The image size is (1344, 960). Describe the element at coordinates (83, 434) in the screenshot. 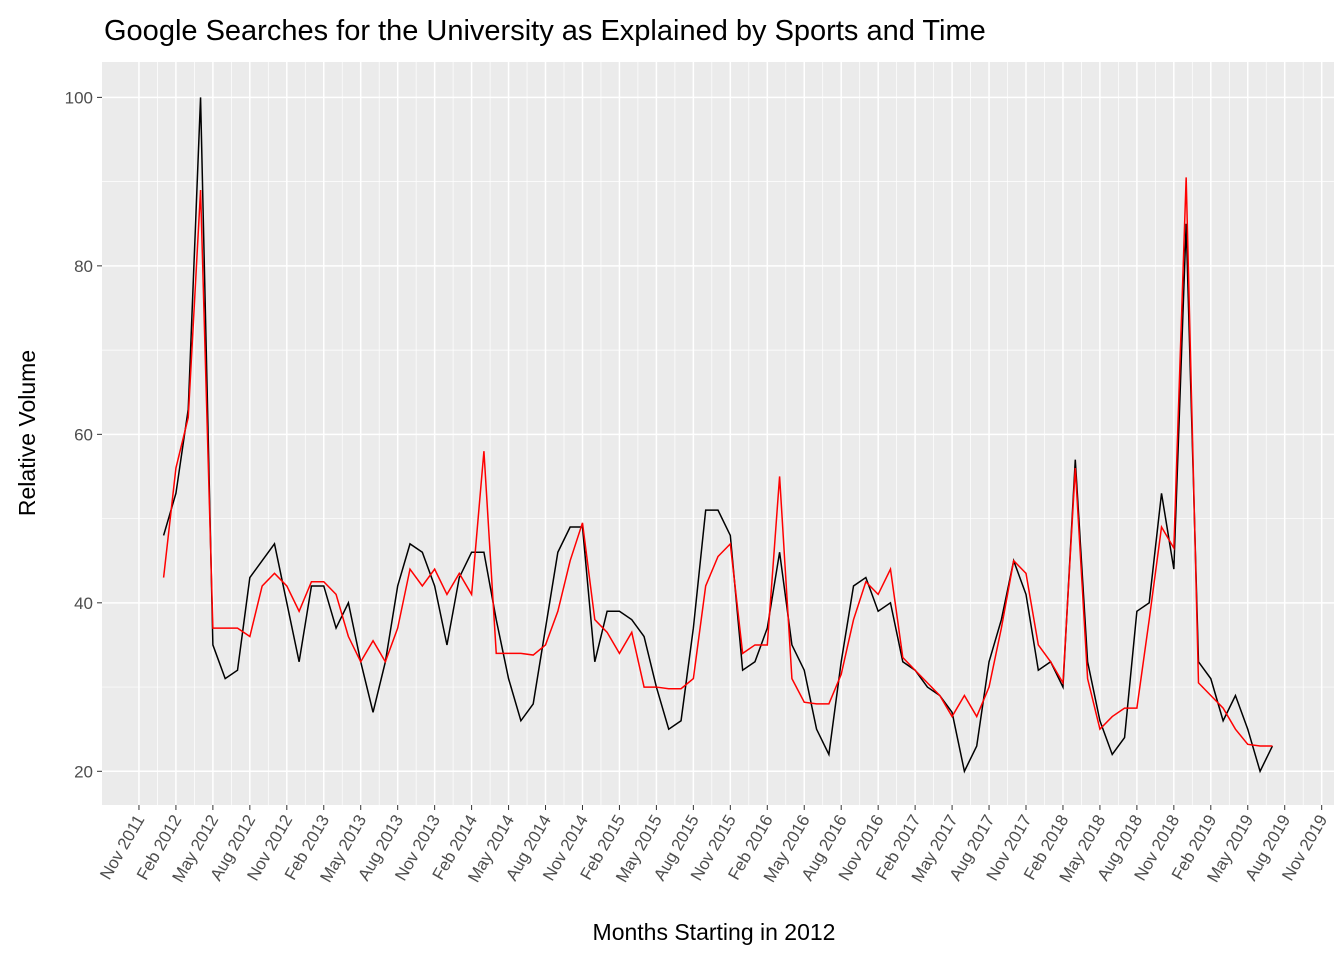

I see `y-tick-label: 60` at that location.